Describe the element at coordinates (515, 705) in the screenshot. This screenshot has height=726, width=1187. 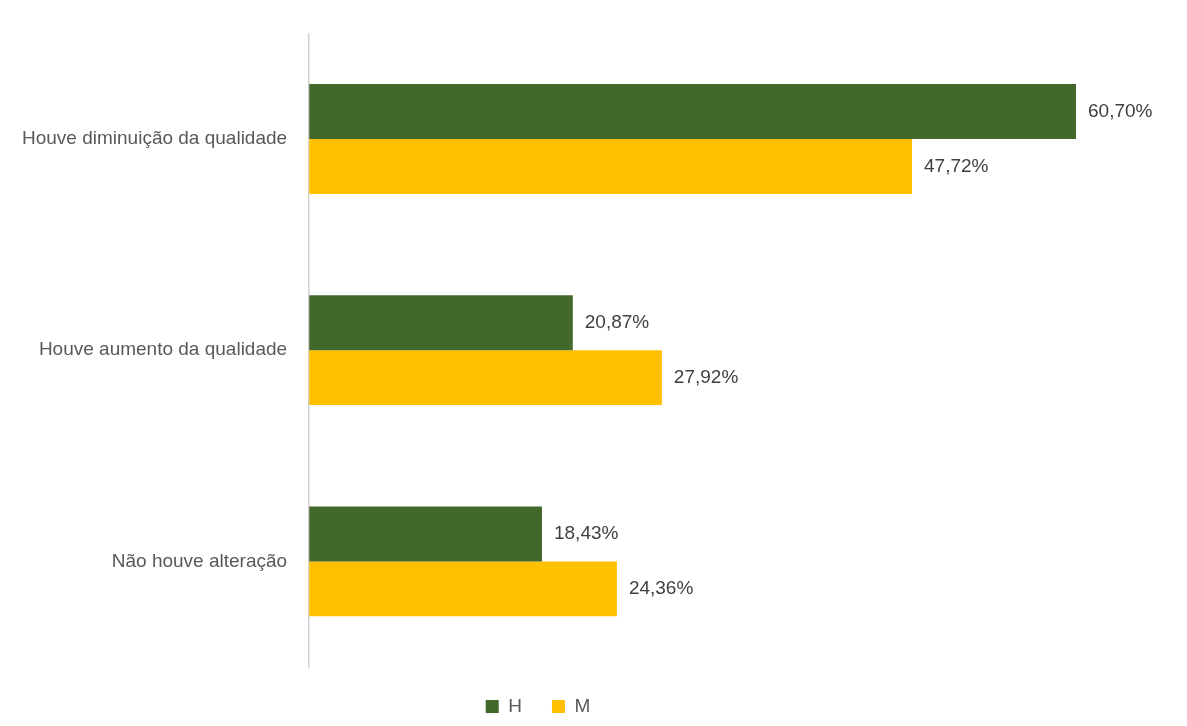
I see `legend-label: H` at that location.